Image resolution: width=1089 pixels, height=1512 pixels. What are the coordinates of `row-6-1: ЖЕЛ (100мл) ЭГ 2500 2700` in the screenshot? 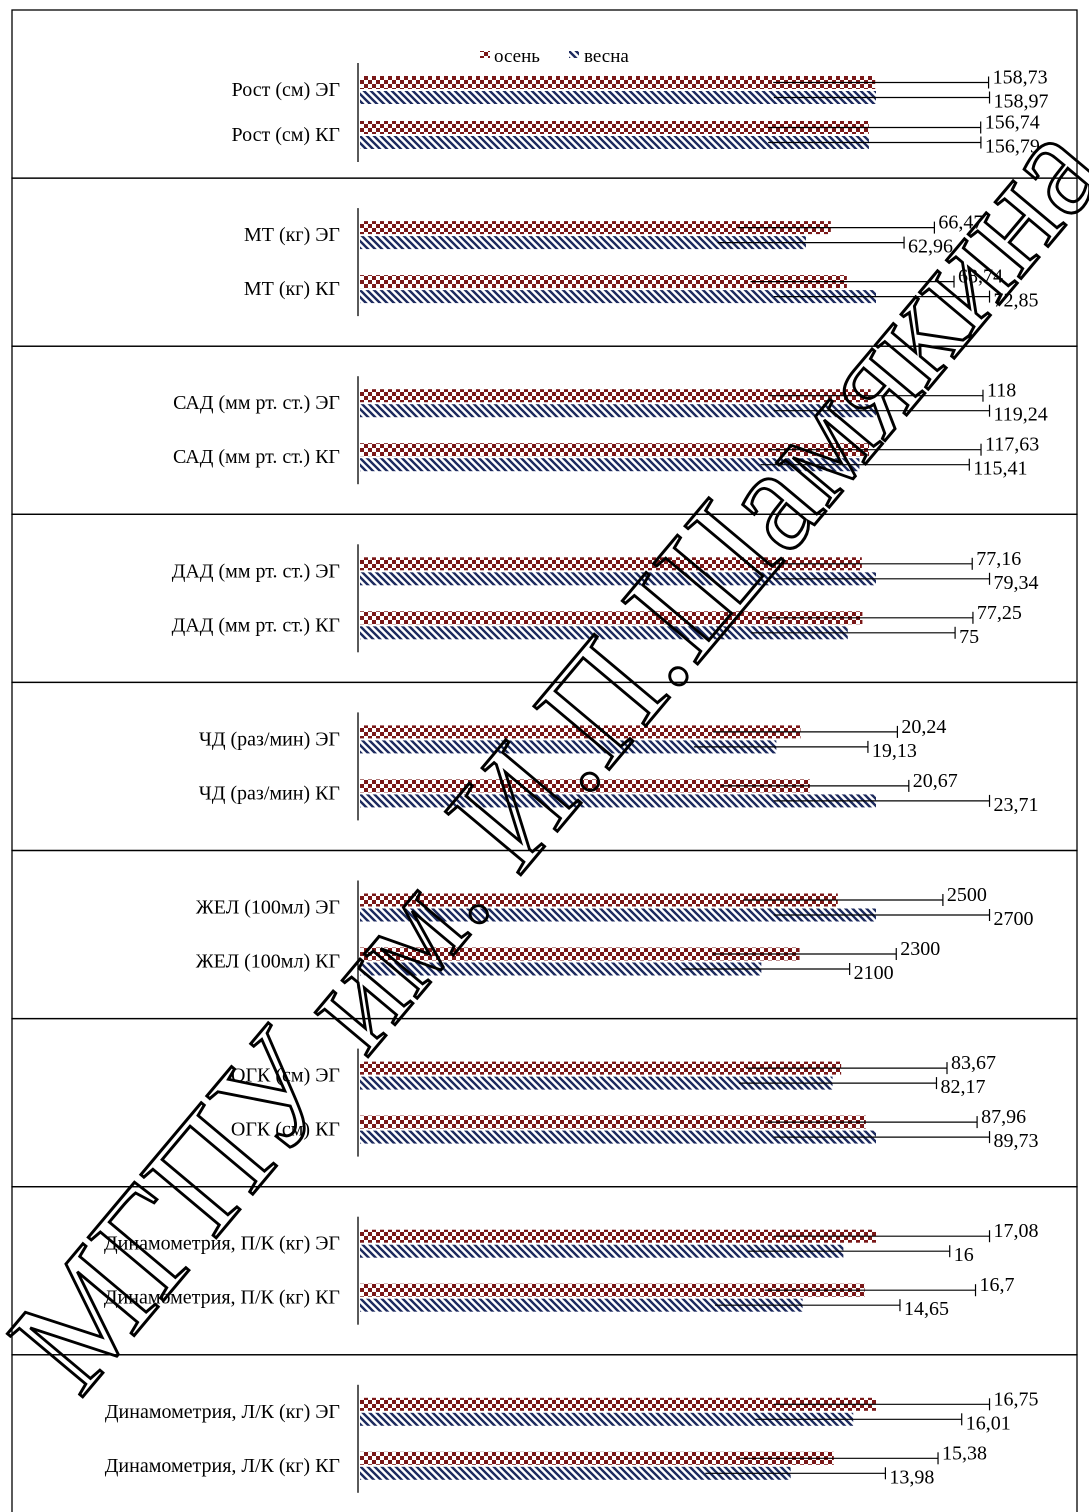 It's located at (615, 907).